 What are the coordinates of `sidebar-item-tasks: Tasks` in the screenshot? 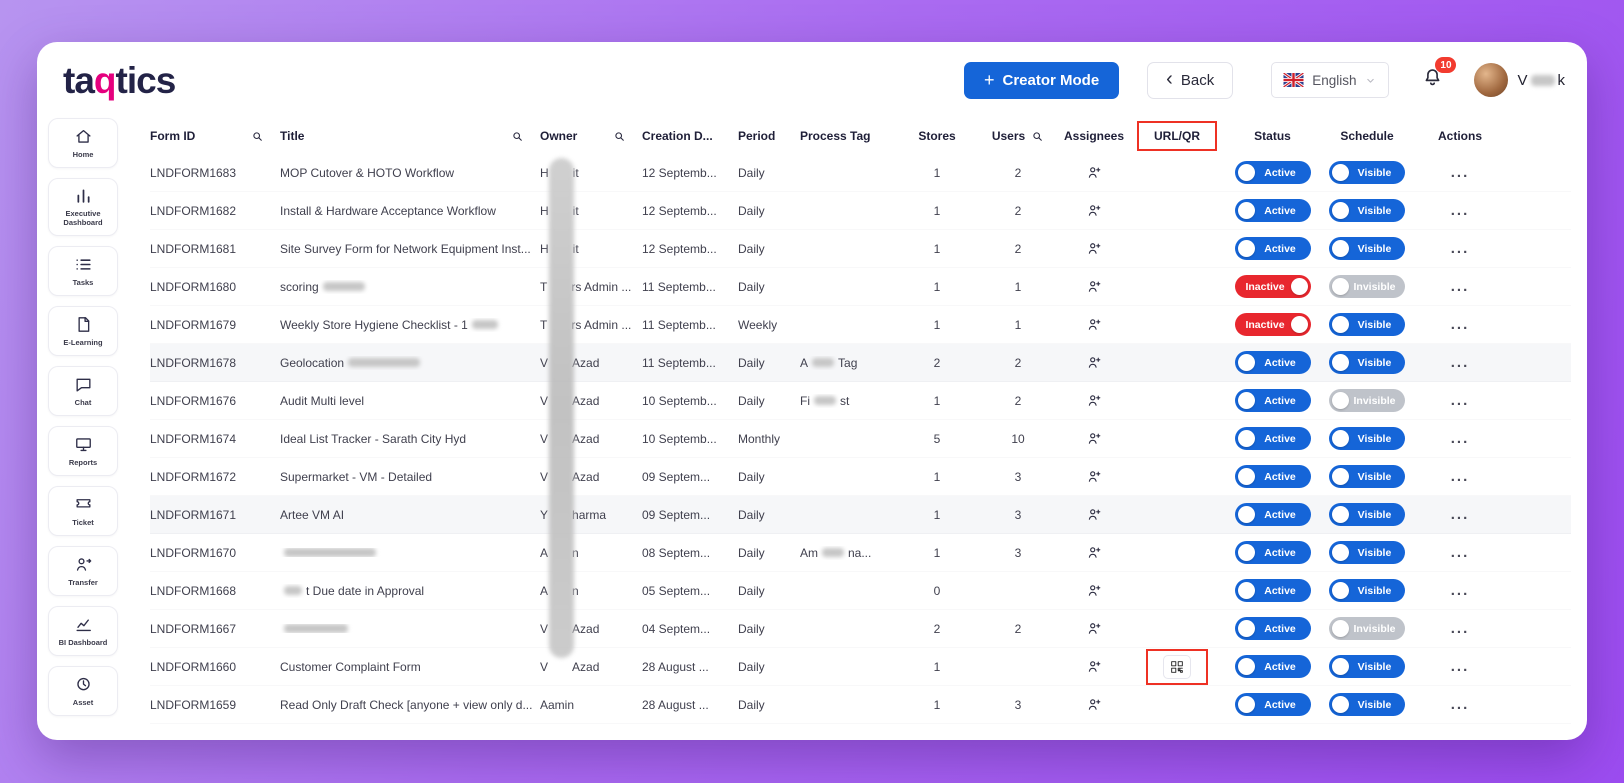 It's located at (83, 270).